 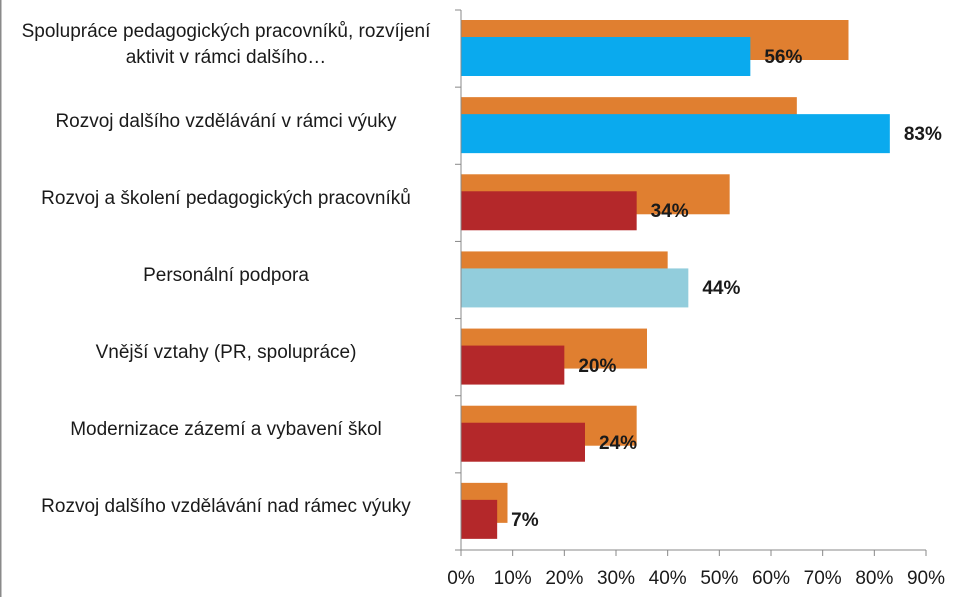 I want to click on data-label: 44%, so click(x=721, y=289).